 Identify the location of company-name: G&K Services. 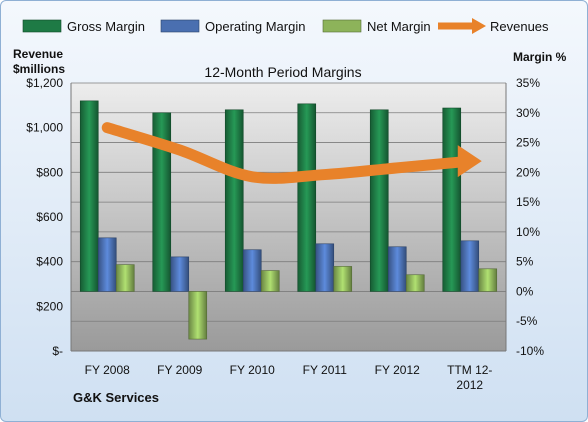
(116, 397).